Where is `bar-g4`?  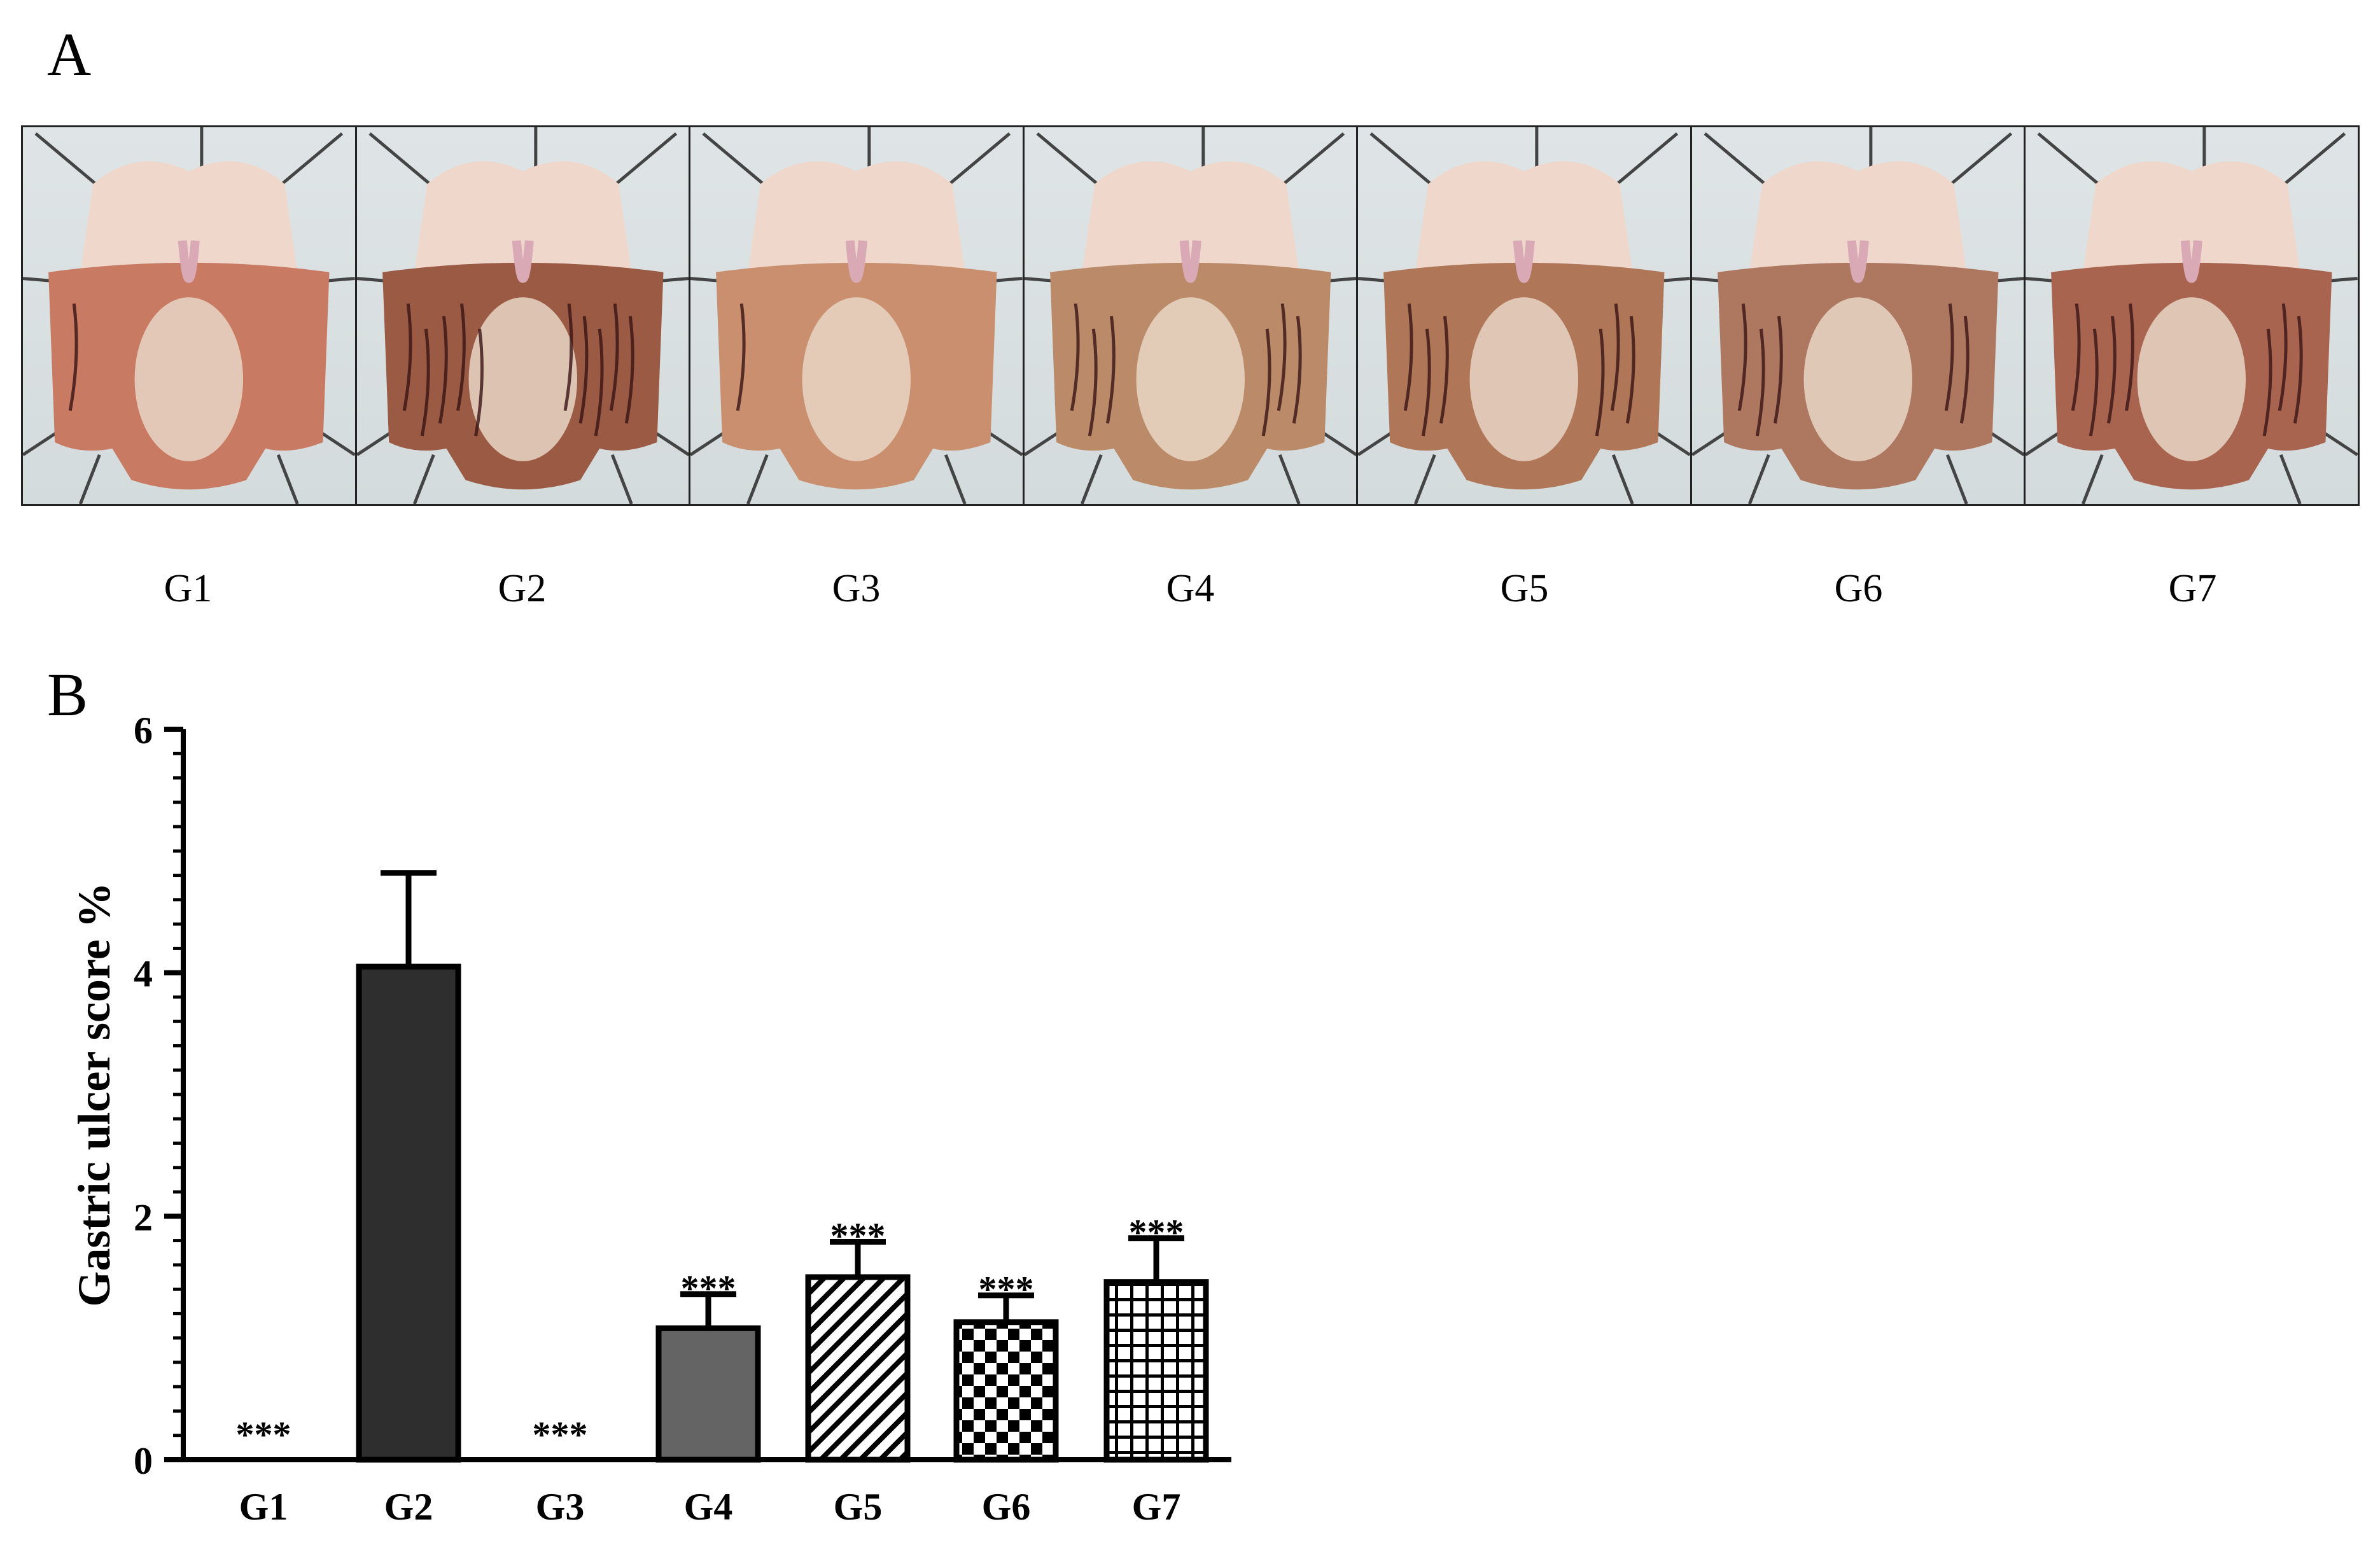 bar-g4 is located at coordinates (708, 1394).